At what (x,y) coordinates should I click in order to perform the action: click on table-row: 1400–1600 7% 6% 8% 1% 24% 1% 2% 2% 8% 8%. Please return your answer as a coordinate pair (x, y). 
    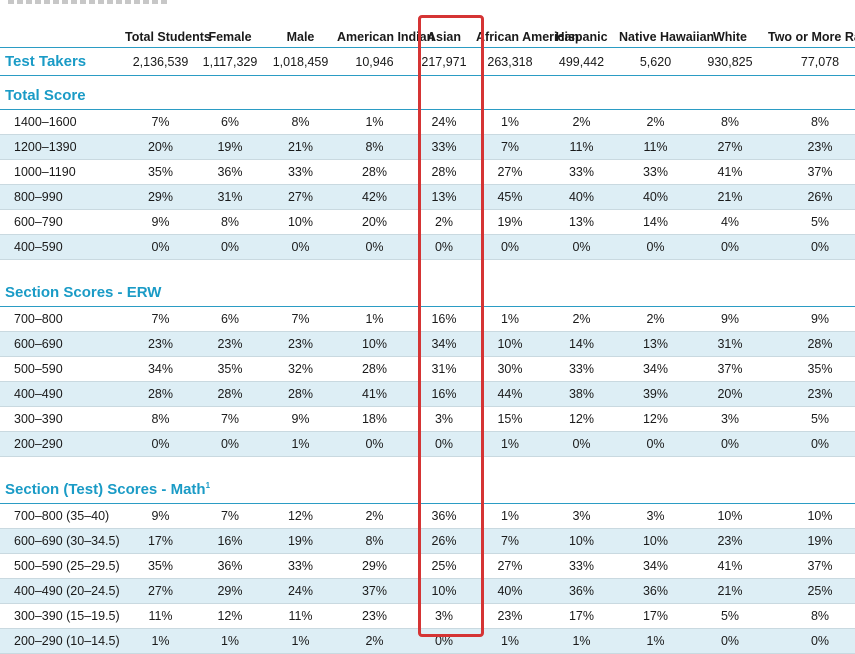
    Looking at the image, I should click on (427, 122).